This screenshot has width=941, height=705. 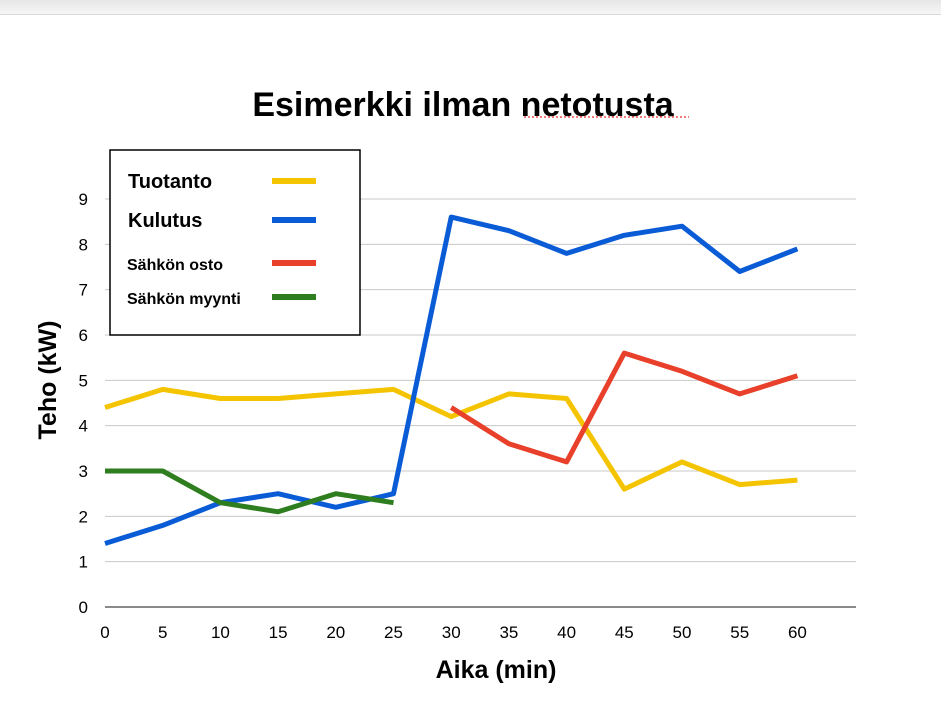 What do you see at coordinates (83, 244) in the screenshot?
I see `y-tick-label: 8` at bounding box center [83, 244].